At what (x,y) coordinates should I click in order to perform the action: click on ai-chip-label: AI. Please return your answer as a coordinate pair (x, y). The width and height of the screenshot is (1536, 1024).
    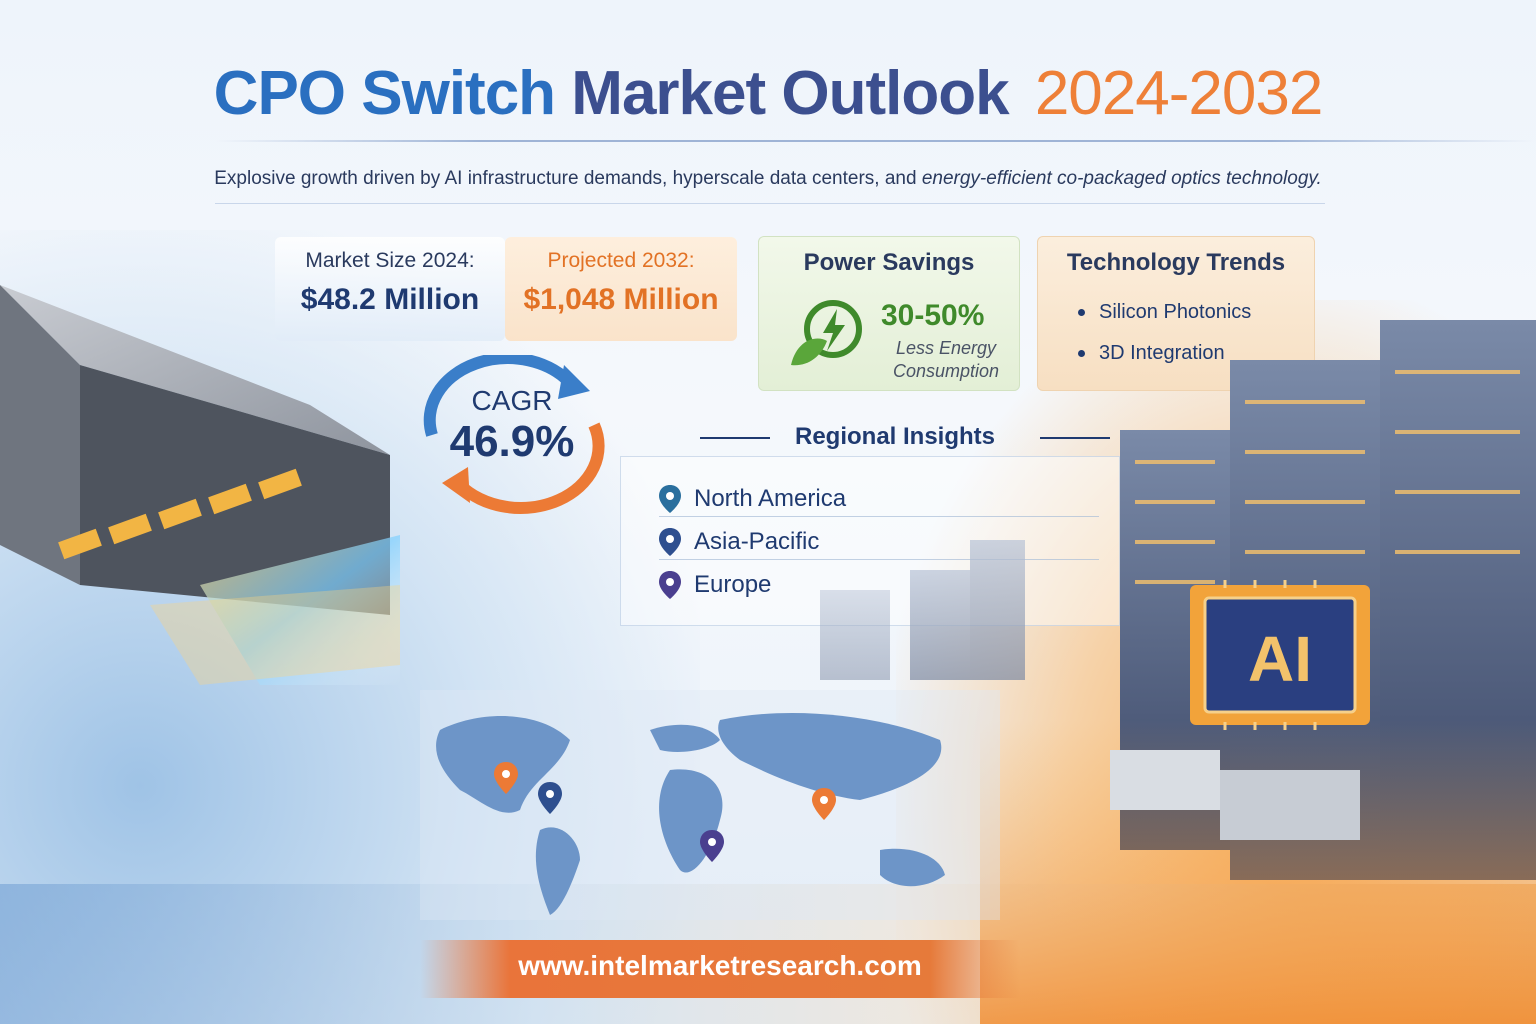
    Looking at the image, I should click on (1280, 659).